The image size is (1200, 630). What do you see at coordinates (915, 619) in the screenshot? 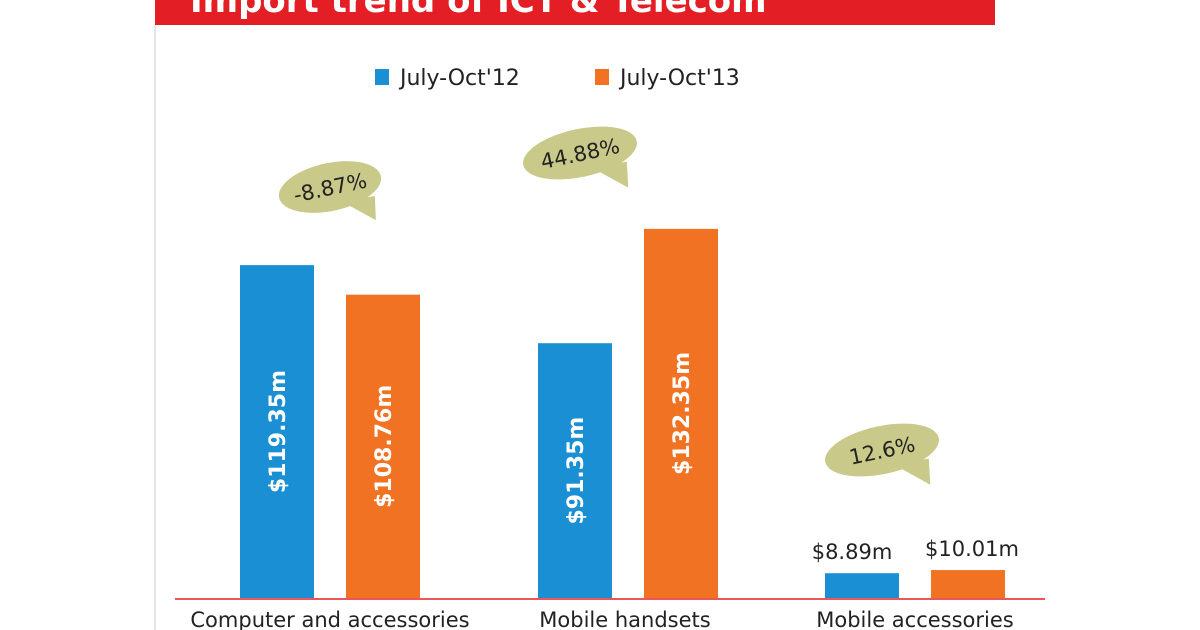
I see `category-label-3: Mobile accessories` at bounding box center [915, 619].